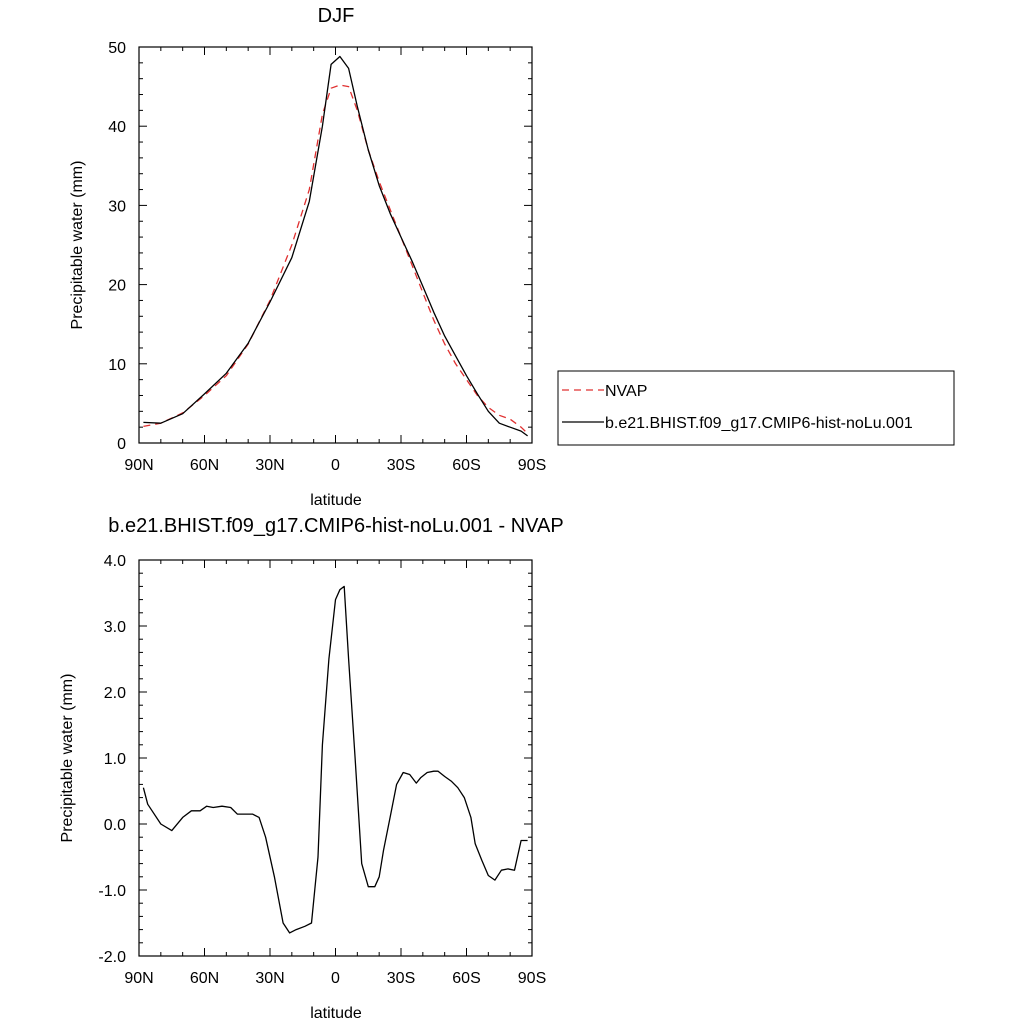 This screenshot has width=1024, height=1024. What do you see at coordinates (112, 891) in the screenshot?
I see `y-tick-label: -1.0` at bounding box center [112, 891].